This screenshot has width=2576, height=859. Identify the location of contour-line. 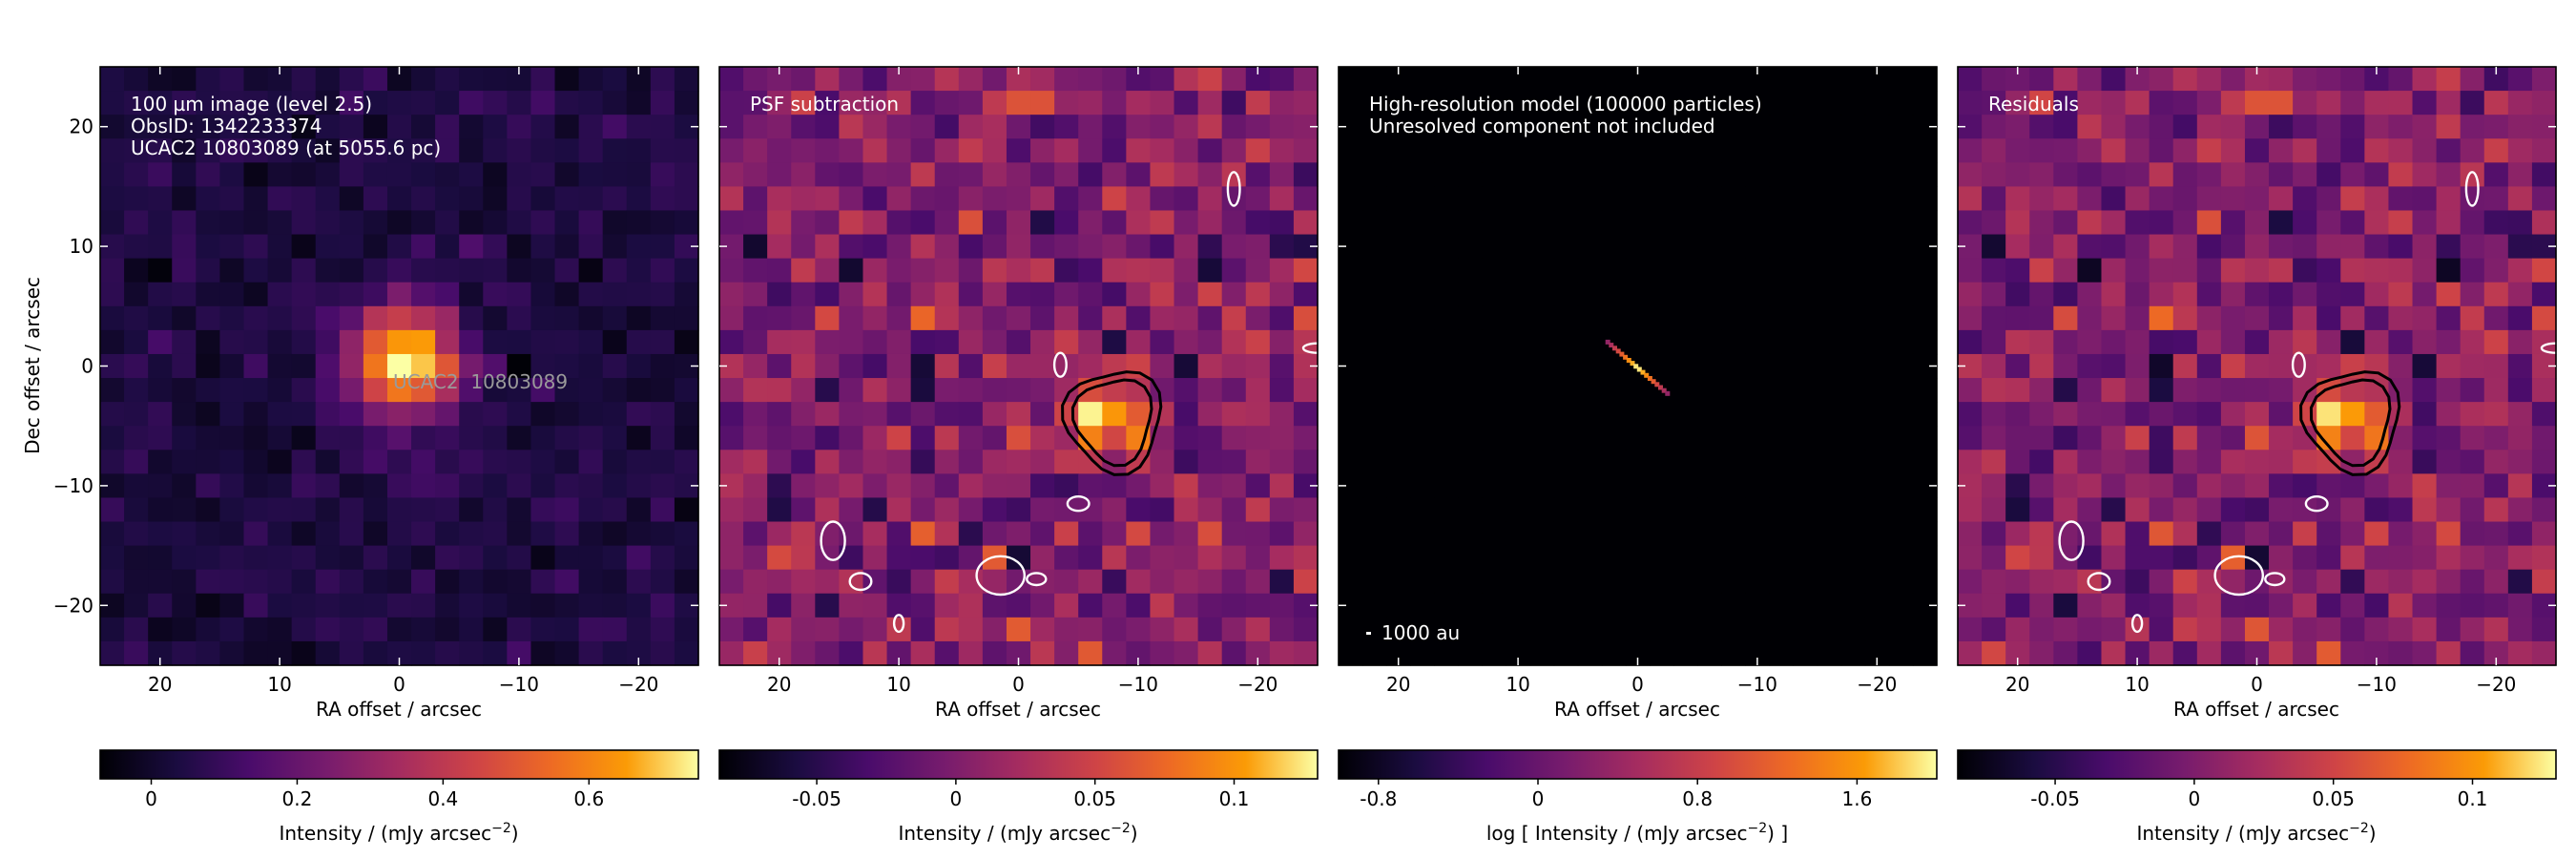
(833, 540).